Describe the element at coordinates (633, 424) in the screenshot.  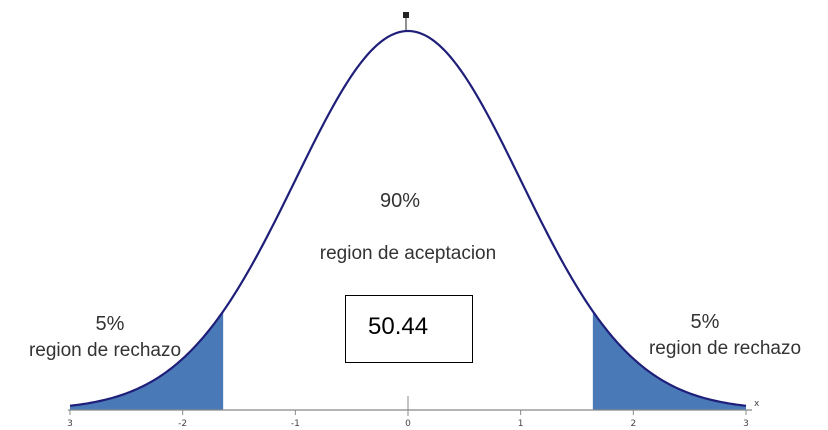
I see `x-tick-label: 2` at that location.